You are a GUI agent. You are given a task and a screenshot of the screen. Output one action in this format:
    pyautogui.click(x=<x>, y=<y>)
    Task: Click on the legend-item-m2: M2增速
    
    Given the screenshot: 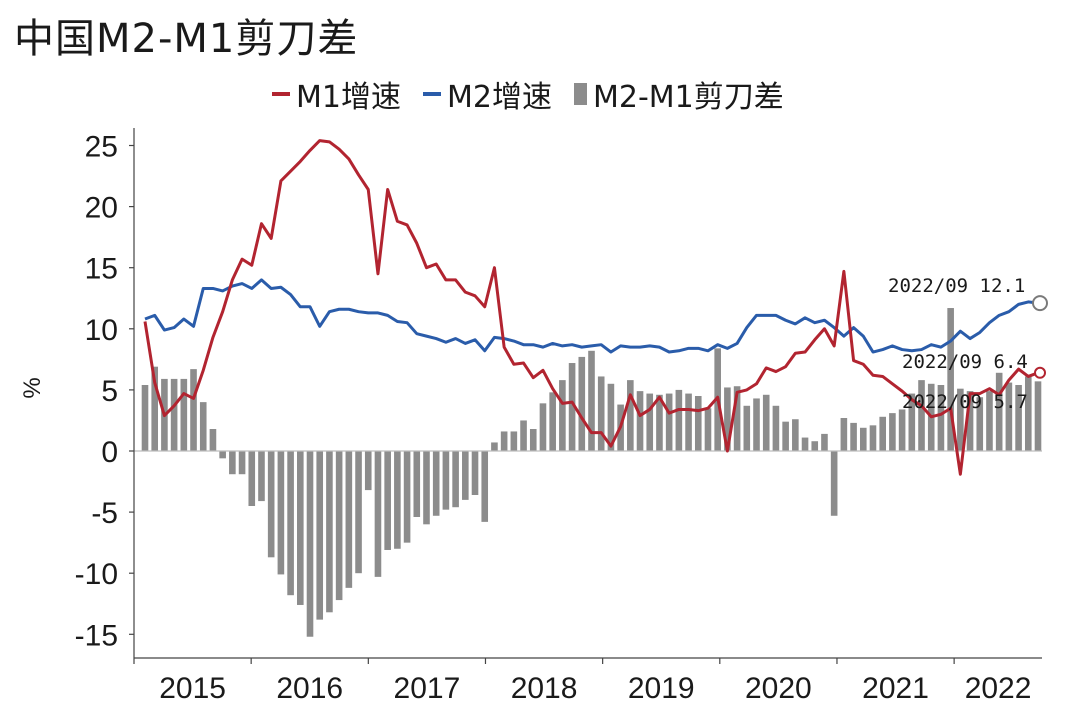 What is the action you would take?
    pyautogui.click(x=487, y=94)
    